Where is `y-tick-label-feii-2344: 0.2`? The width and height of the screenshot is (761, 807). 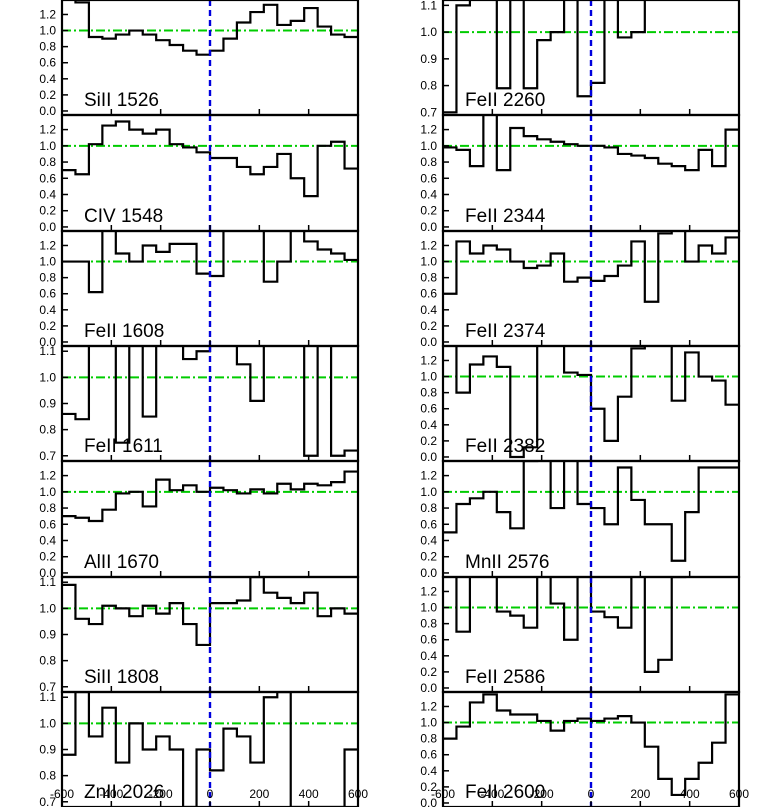
y-tick-label-feii-2344: 0.2 is located at coordinates (428, 211).